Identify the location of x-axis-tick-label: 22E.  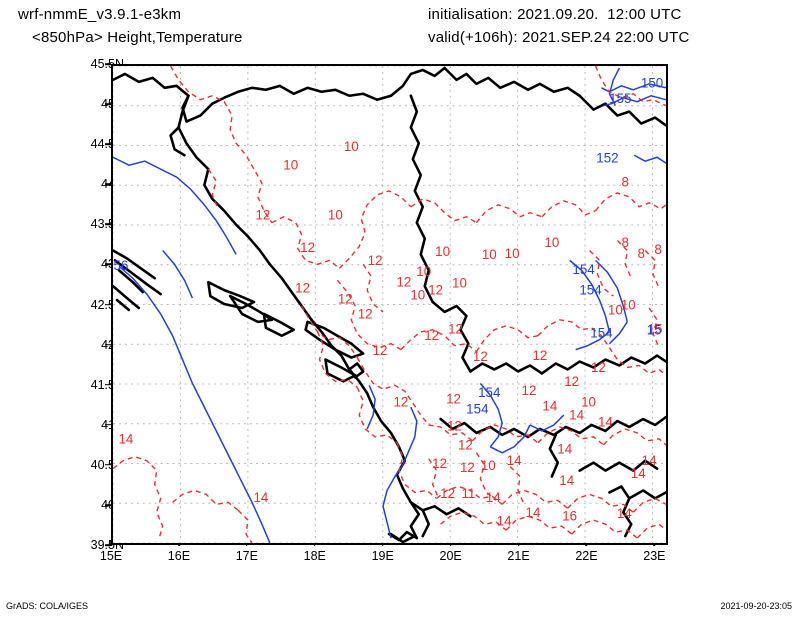
(586, 556).